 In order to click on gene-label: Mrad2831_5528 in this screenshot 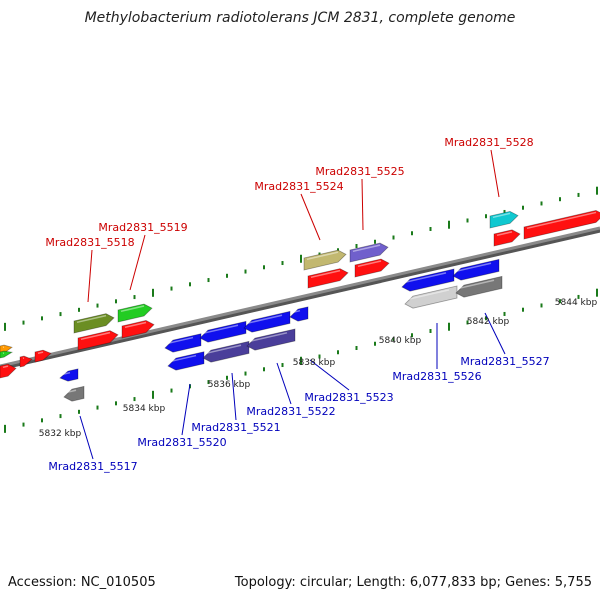, I will do `click(488, 142)`.